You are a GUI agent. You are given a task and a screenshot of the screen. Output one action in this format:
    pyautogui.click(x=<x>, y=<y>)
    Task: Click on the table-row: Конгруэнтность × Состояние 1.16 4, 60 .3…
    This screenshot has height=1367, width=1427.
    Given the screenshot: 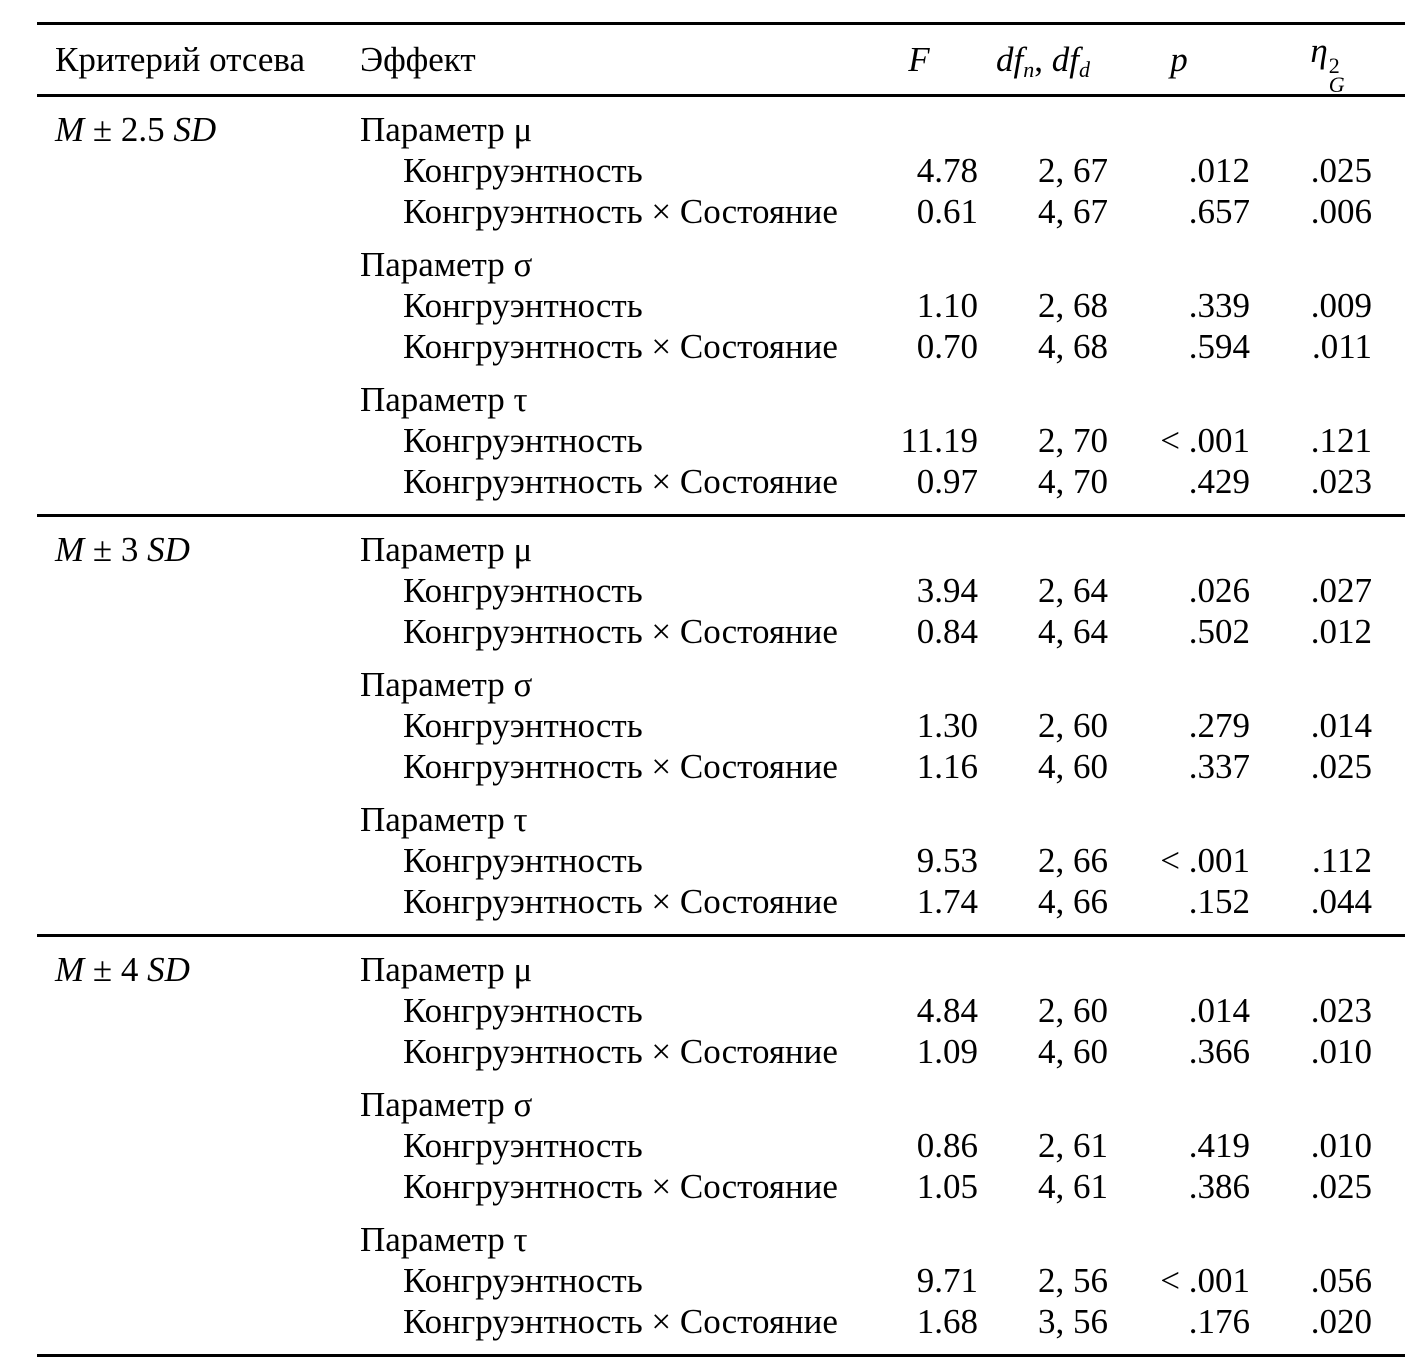 What is the action you would take?
    pyautogui.click(x=721, y=766)
    